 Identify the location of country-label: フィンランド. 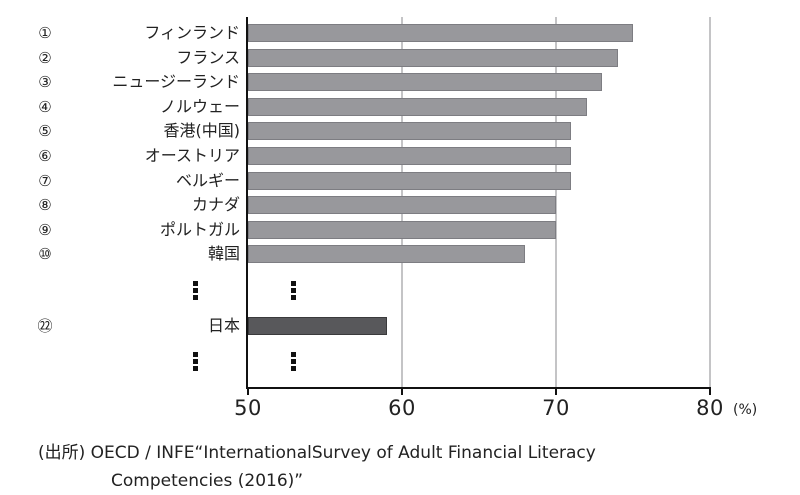
(192, 32).